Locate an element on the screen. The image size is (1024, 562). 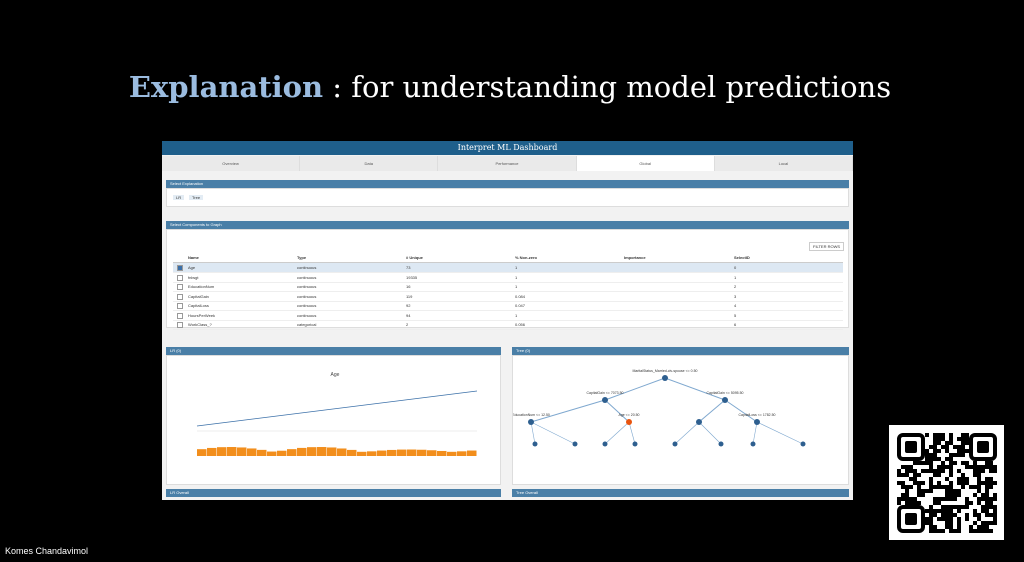
tab: Overview is located at coordinates (231, 163).